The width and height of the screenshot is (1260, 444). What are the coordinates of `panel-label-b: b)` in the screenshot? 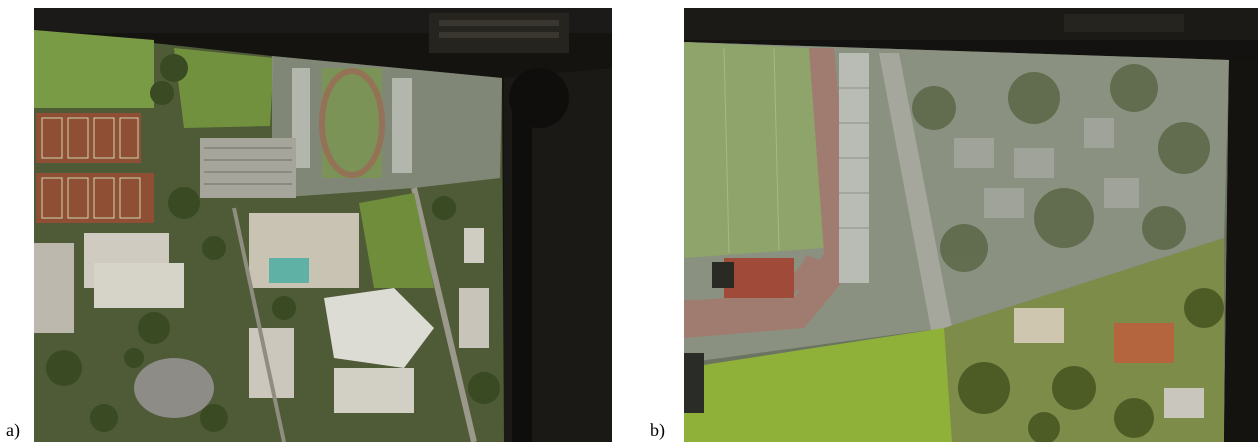 It's located at (657, 430).